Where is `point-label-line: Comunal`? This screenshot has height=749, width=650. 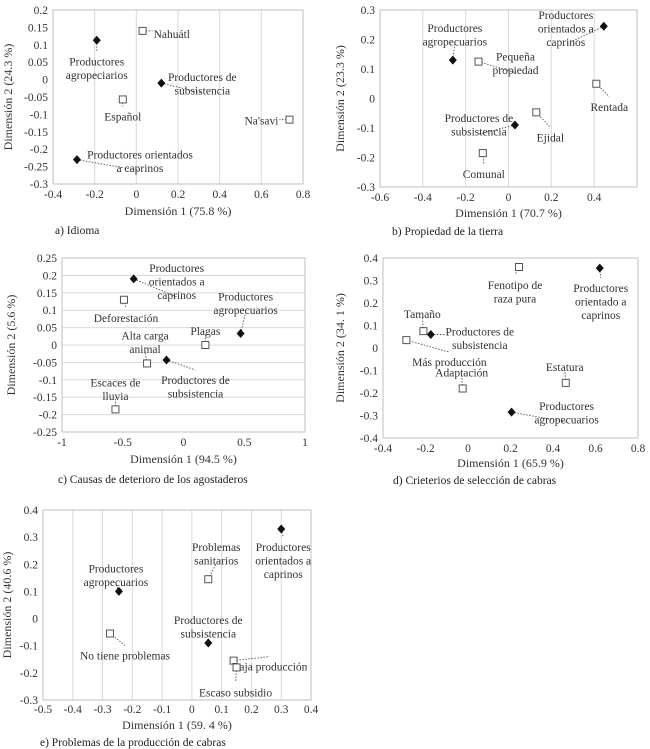
point-label-line: Comunal is located at coordinates (484, 175).